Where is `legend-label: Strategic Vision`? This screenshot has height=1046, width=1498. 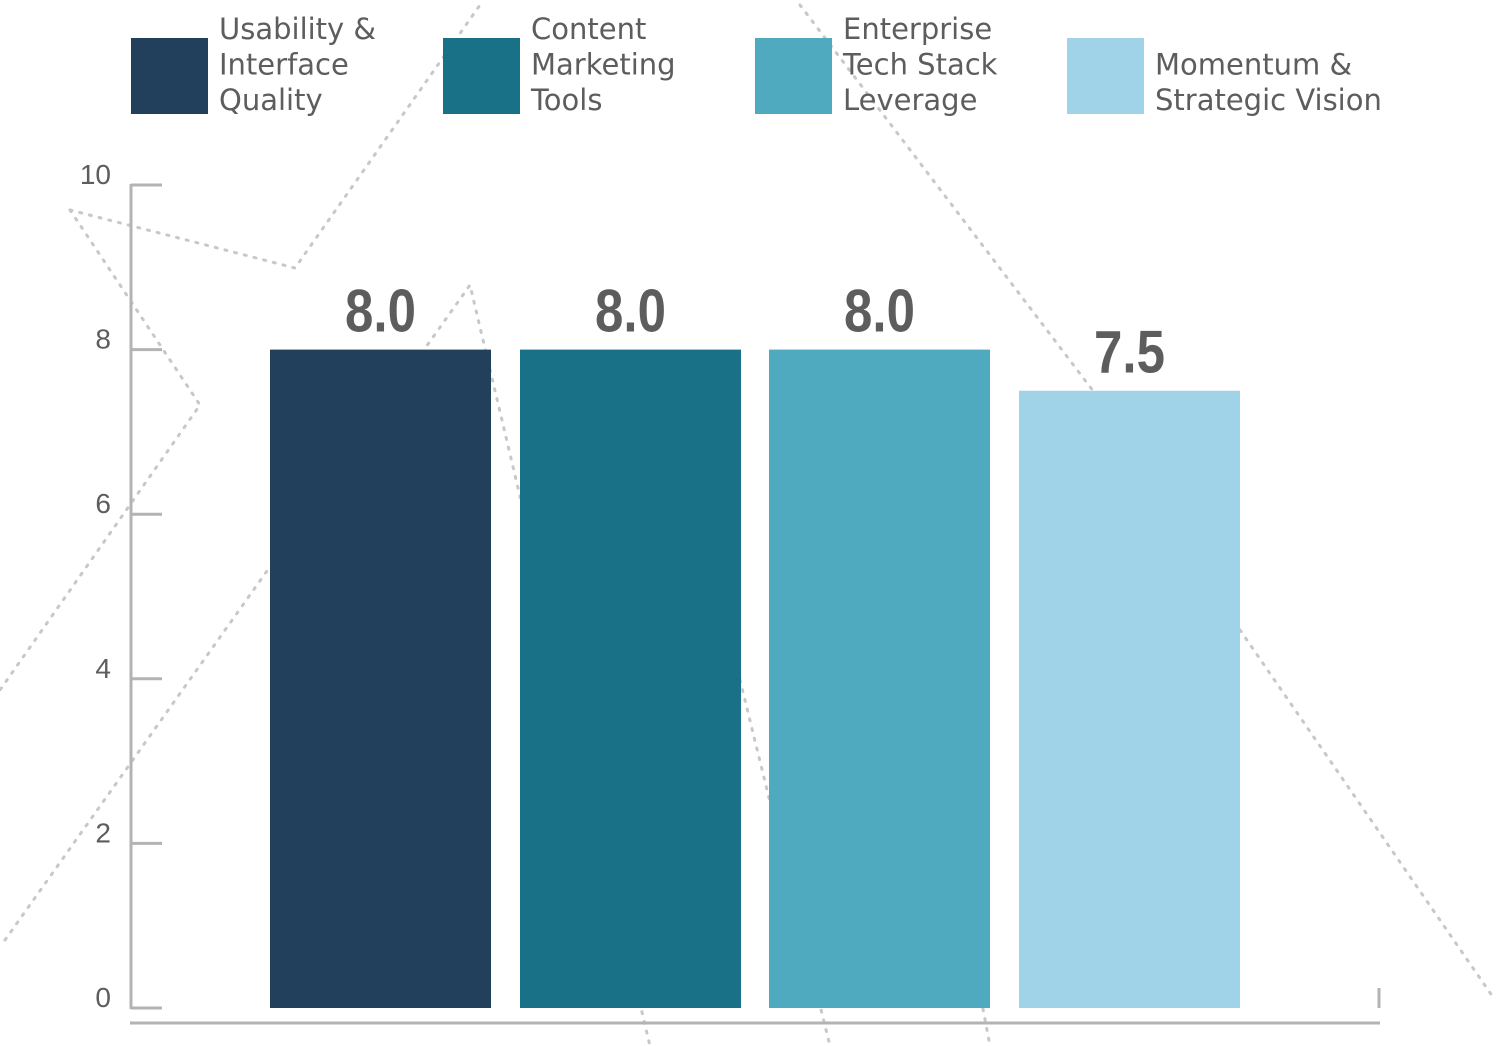
legend-label: Strategic Vision is located at coordinates (1268, 100).